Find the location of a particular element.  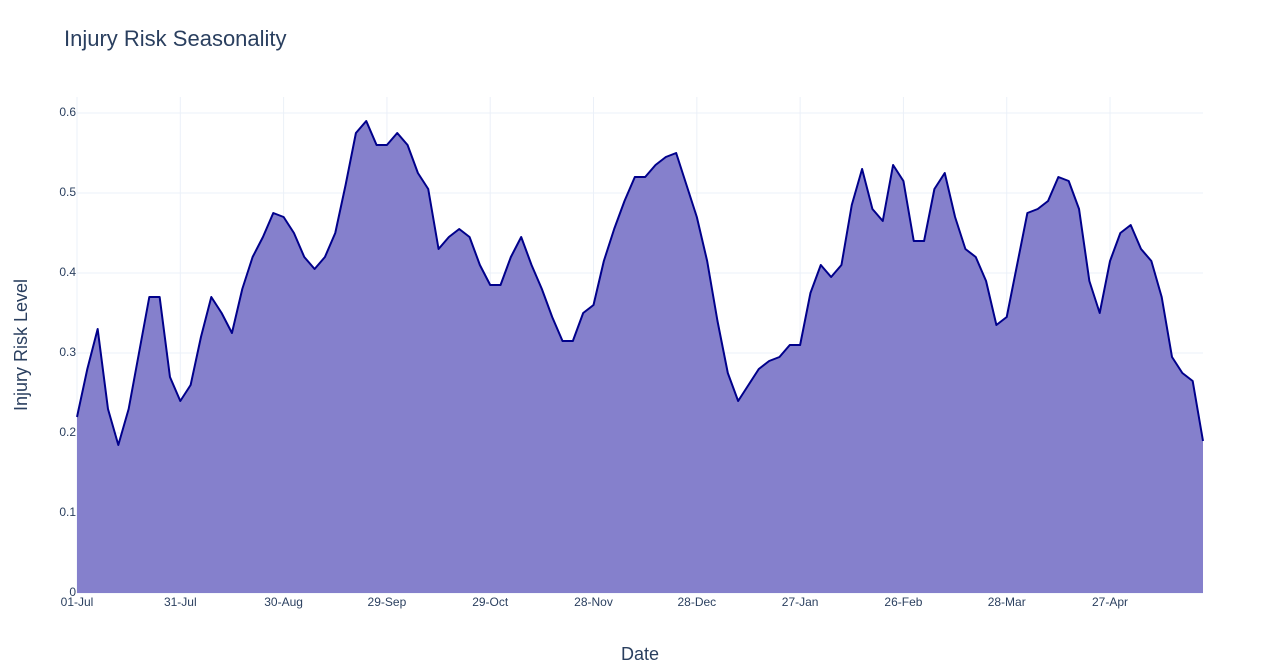

y-tick-label: 0.6 is located at coordinates (67, 112).